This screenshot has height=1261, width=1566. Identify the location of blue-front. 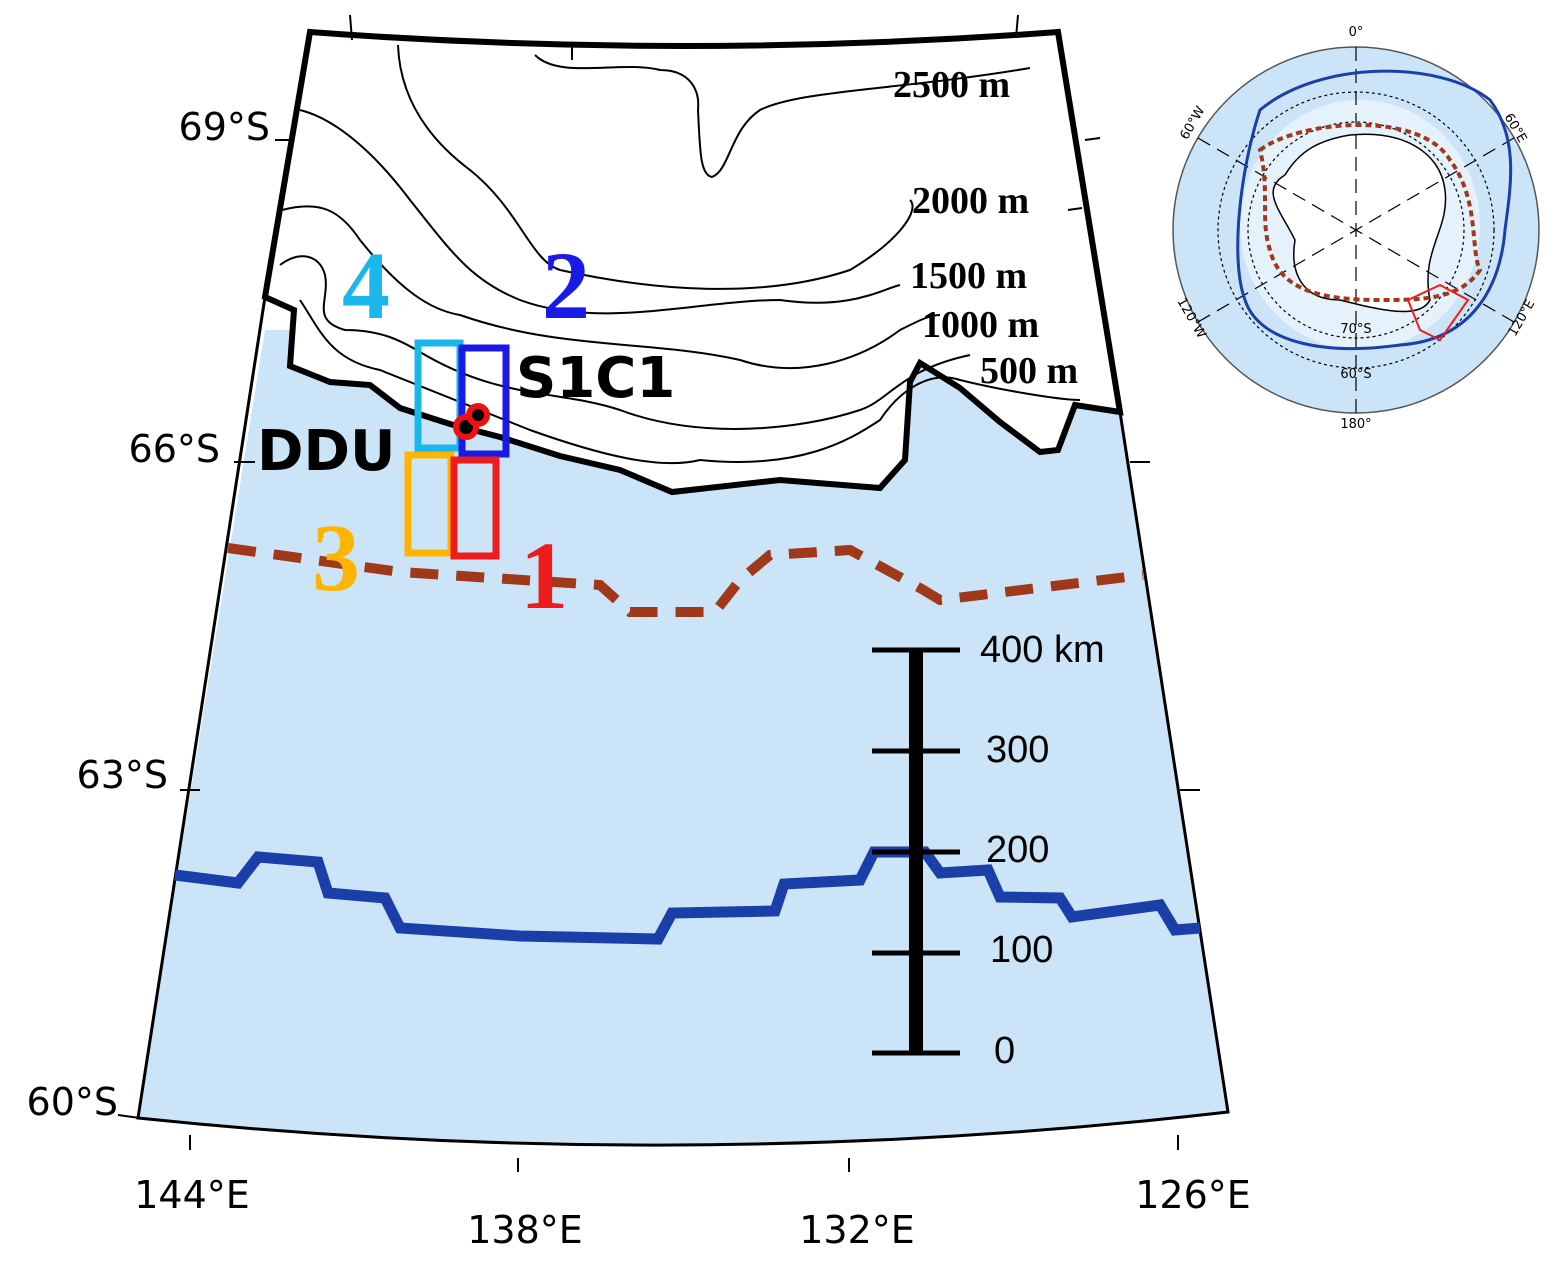
(687, 895).